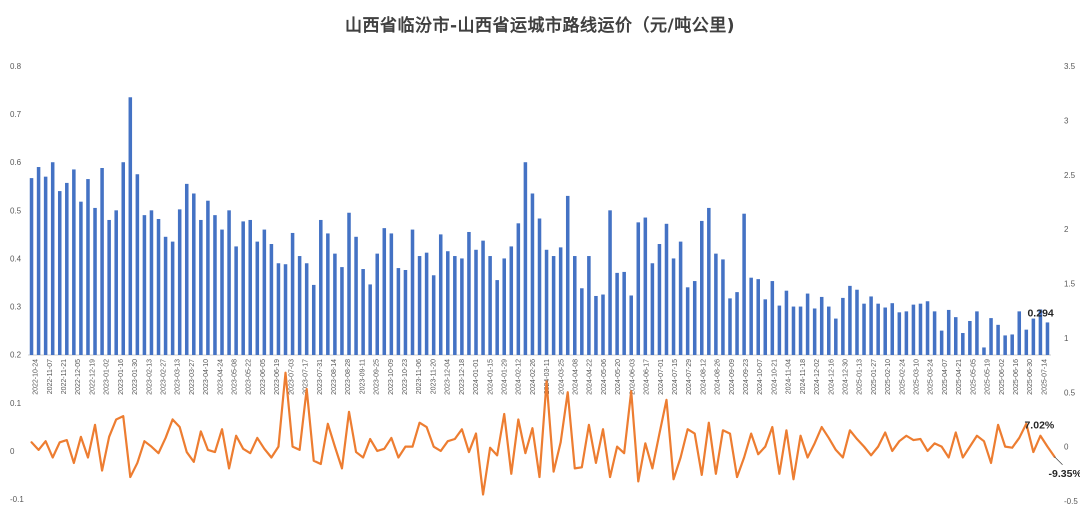 The height and width of the screenshot is (524, 1080). What do you see at coordinates (618, 377) in the screenshot?
I see `x-tick-label: 2024-05-20` at bounding box center [618, 377].